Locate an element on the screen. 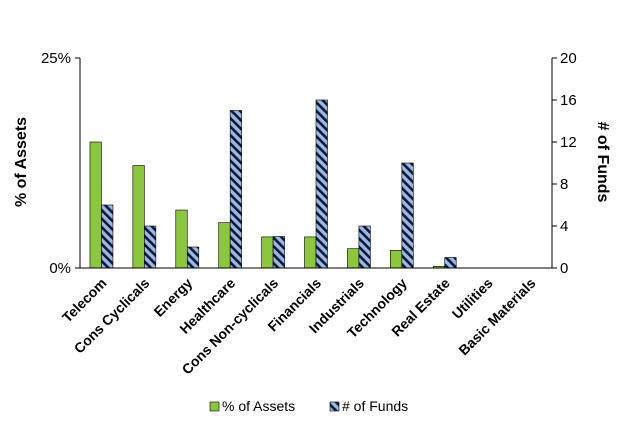 Image resolution: width=630 pixels, height=433 pixels. legend-swatch-funds is located at coordinates (334, 406).